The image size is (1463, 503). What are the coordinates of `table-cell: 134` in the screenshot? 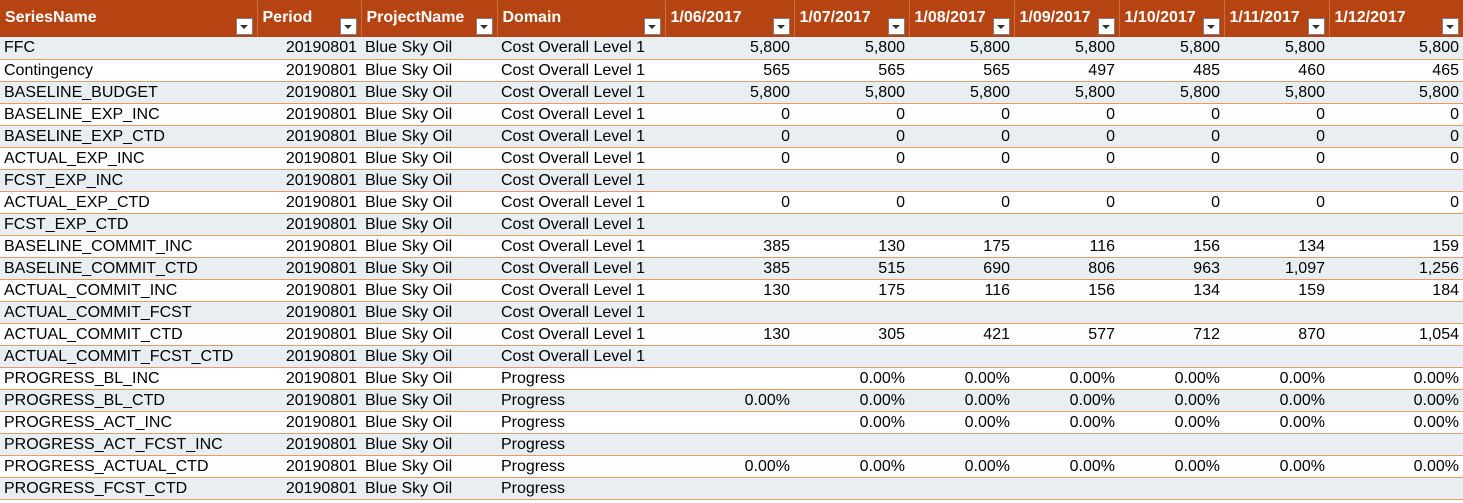 It's located at (1276, 246).